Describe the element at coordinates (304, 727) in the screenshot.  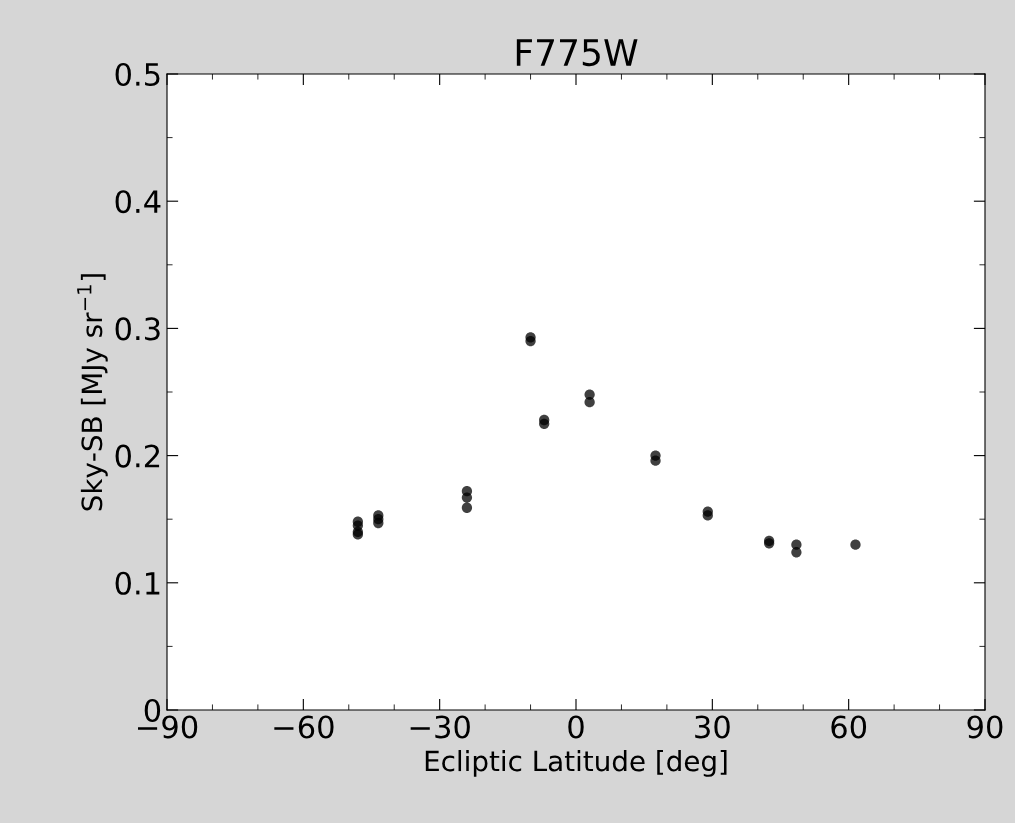
I see `x-tick-label: −60` at that location.